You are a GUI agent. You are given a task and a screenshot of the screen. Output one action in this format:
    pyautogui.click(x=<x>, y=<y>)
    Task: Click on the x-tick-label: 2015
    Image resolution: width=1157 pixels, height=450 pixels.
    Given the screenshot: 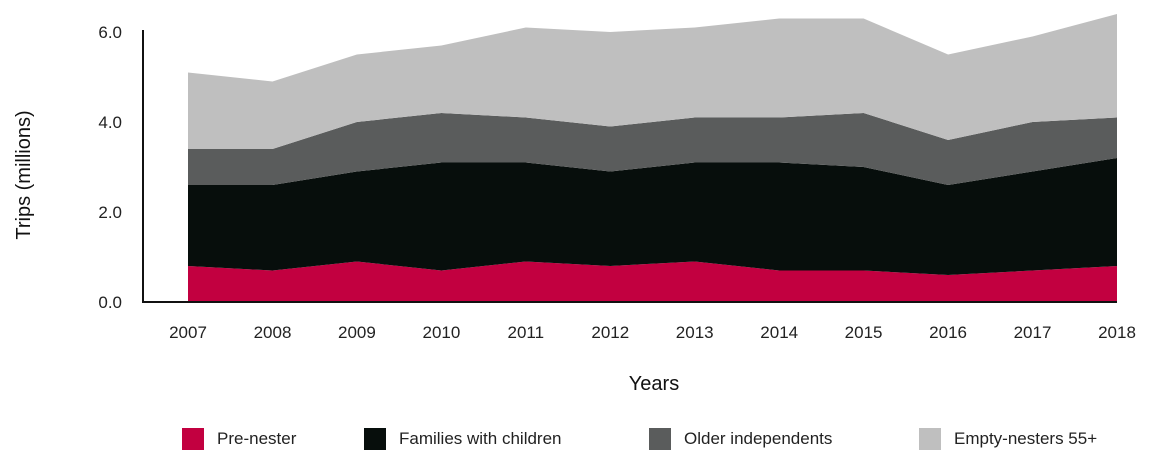 What is the action you would take?
    pyautogui.click(x=864, y=332)
    